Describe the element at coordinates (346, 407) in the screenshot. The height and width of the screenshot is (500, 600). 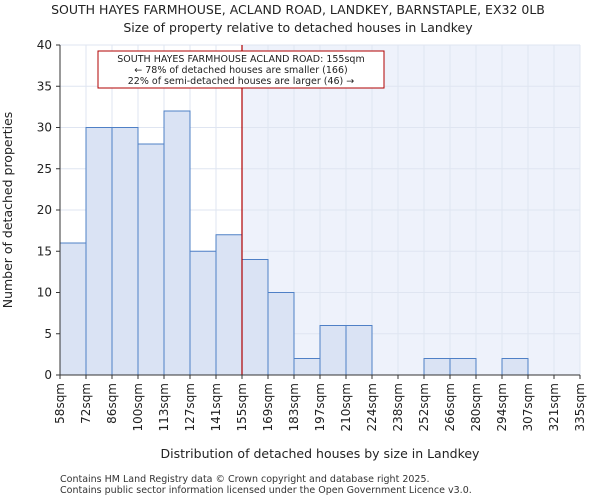
I see `x-tick-label: 210sqm` at that location.